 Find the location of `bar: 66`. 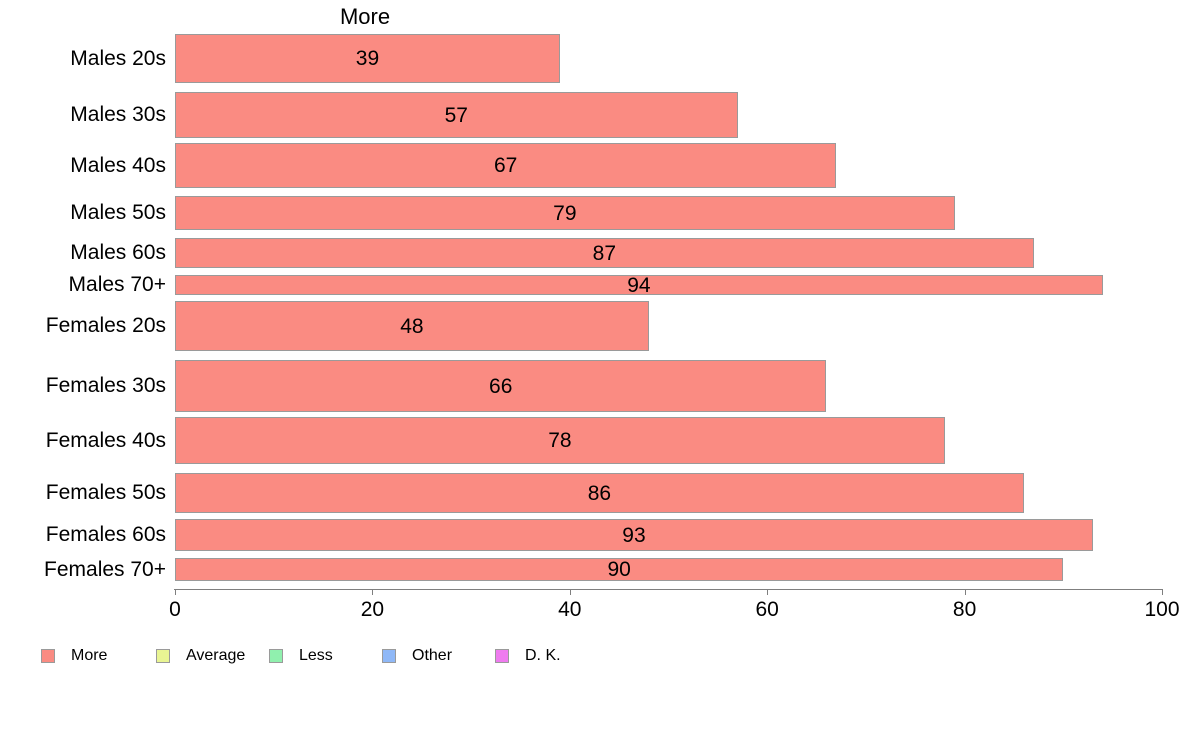

bar: 66 is located at coordinates (501, 386).